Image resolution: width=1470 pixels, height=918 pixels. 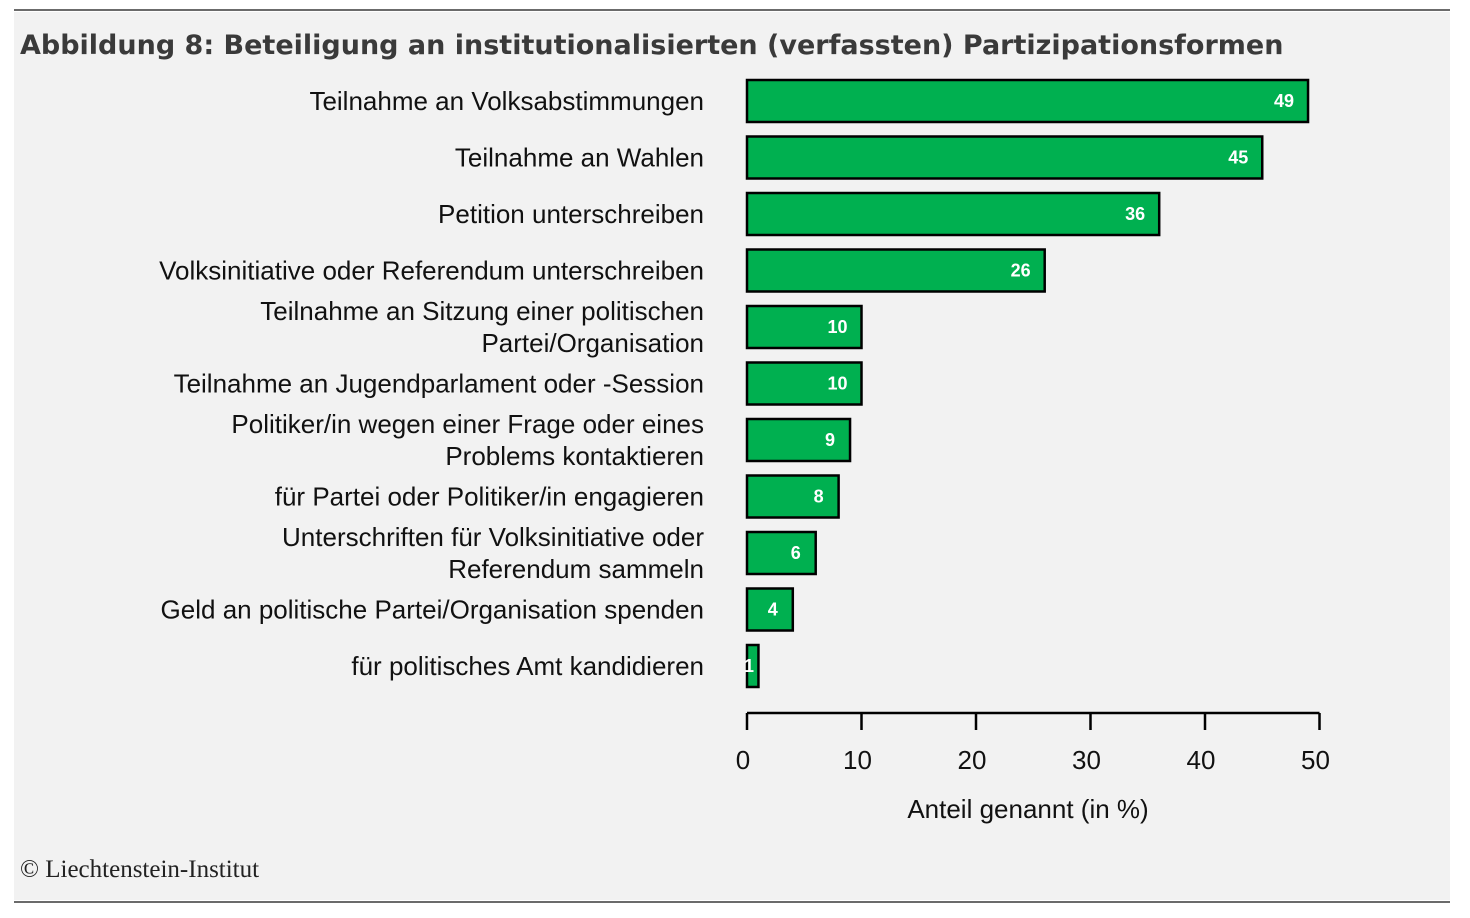 What do you see at coordinates (749, 666) in the screenshot?
I see `bar-value-label: 1` at bounding box center [749, 666].